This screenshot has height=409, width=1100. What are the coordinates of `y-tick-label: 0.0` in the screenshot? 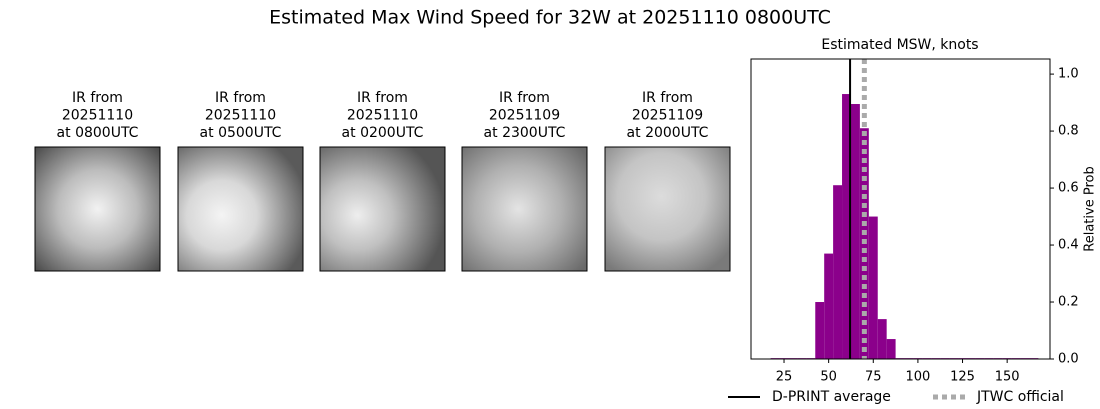 It's located at (1068, 359).